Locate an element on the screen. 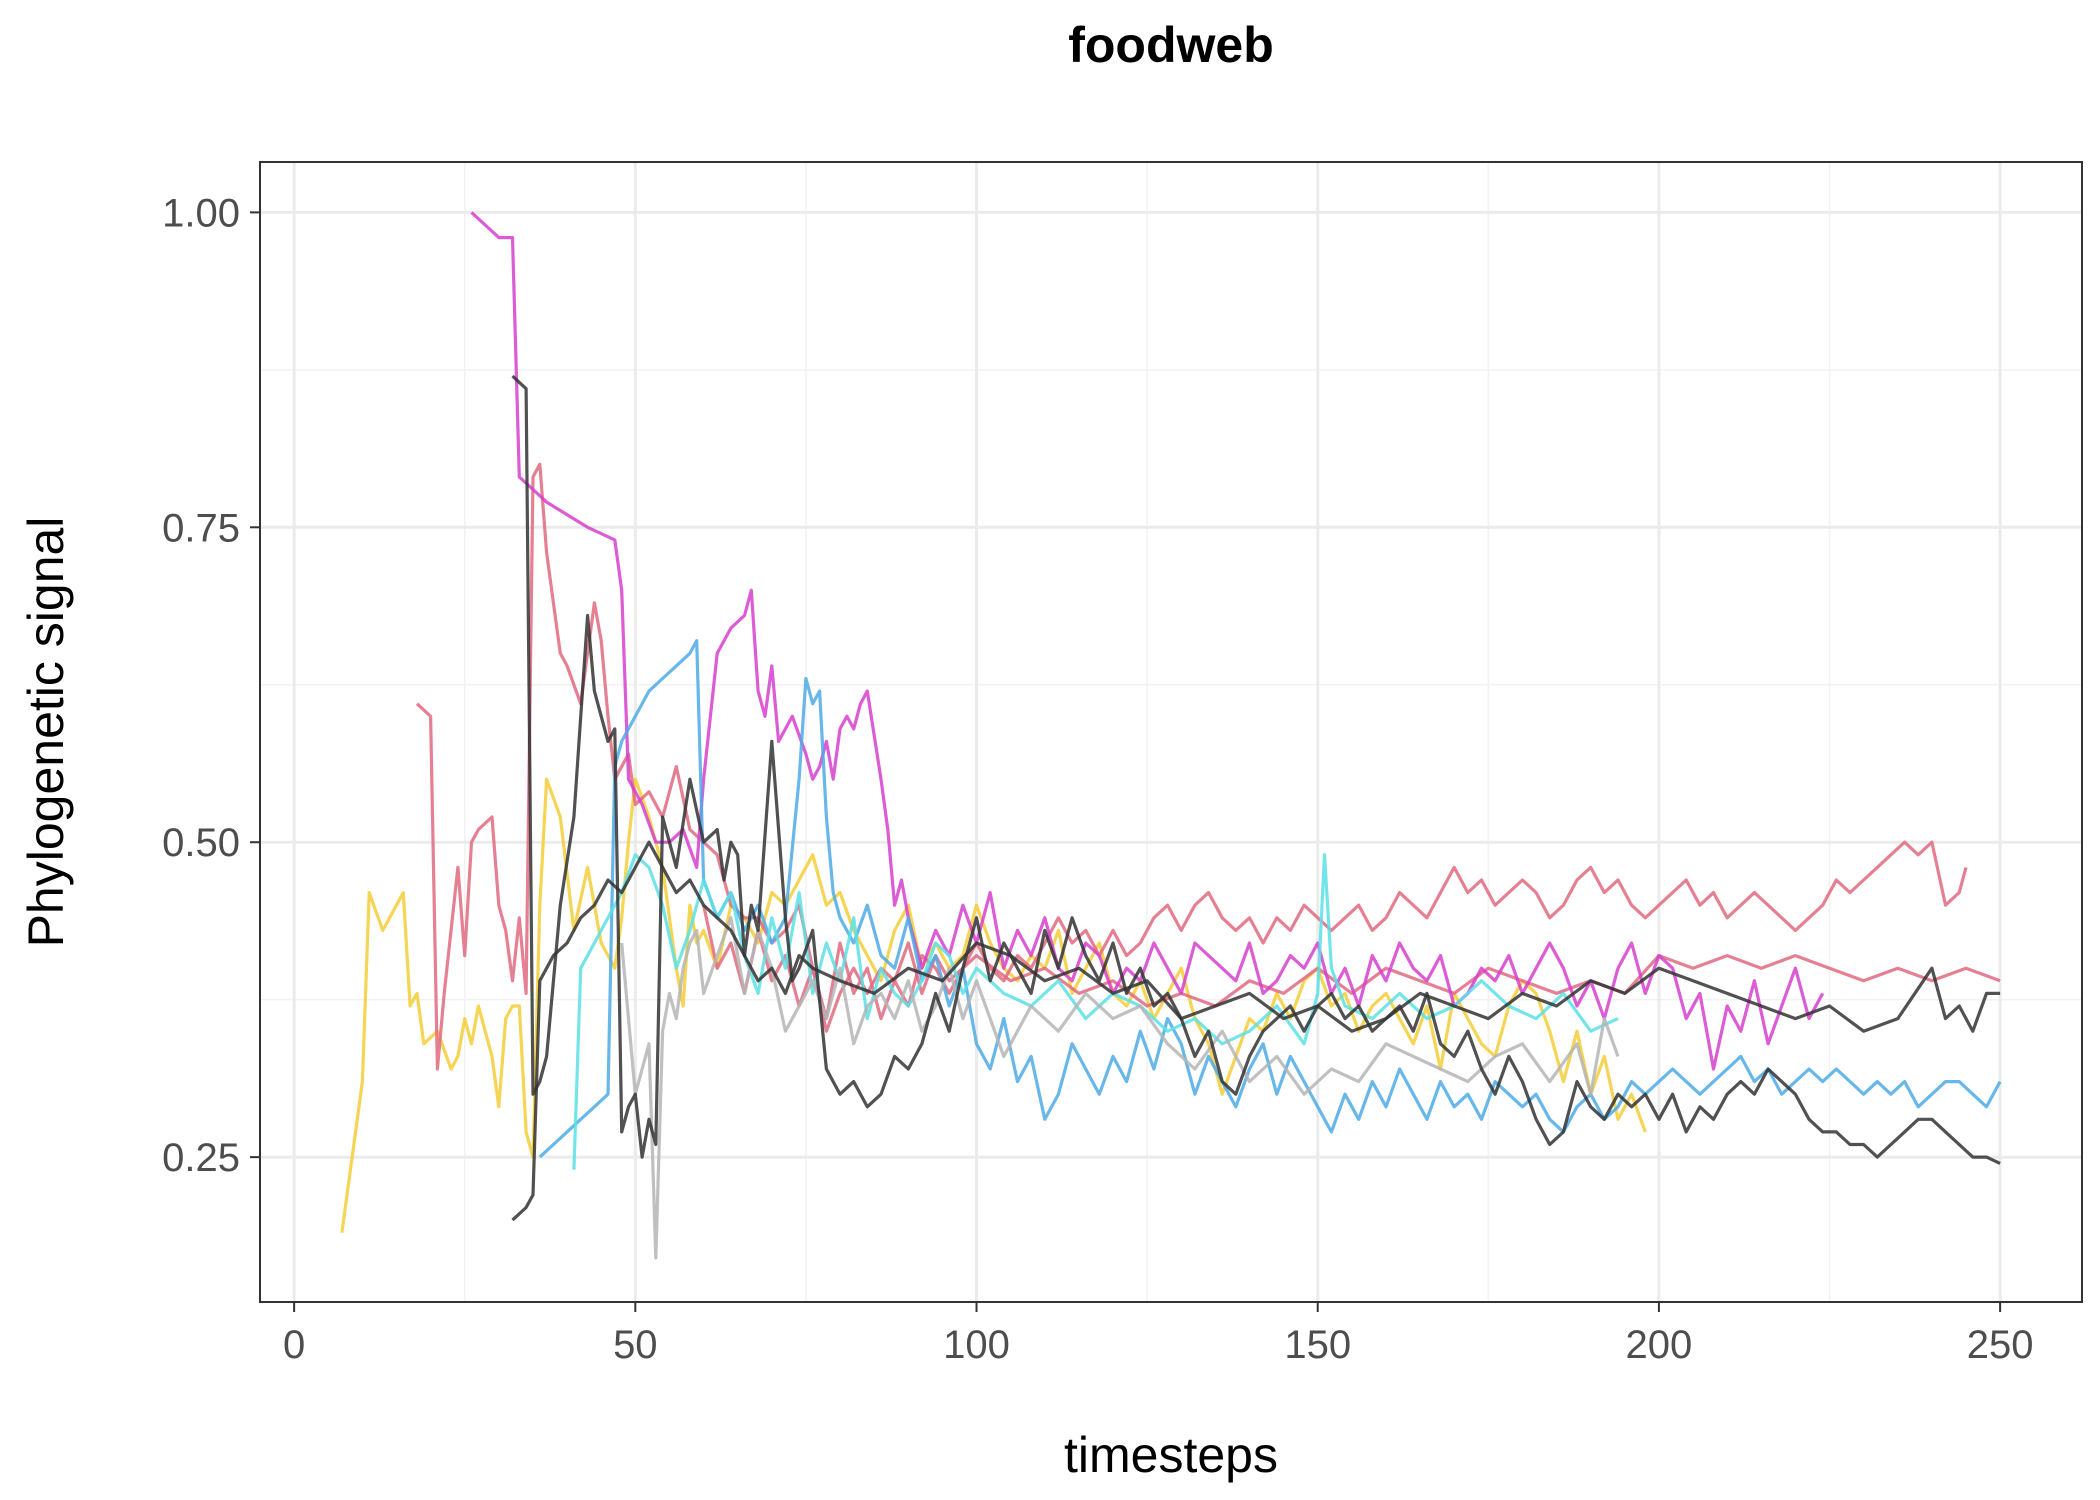  x-tick-label: 0 is located at coordinates (294, 1345).